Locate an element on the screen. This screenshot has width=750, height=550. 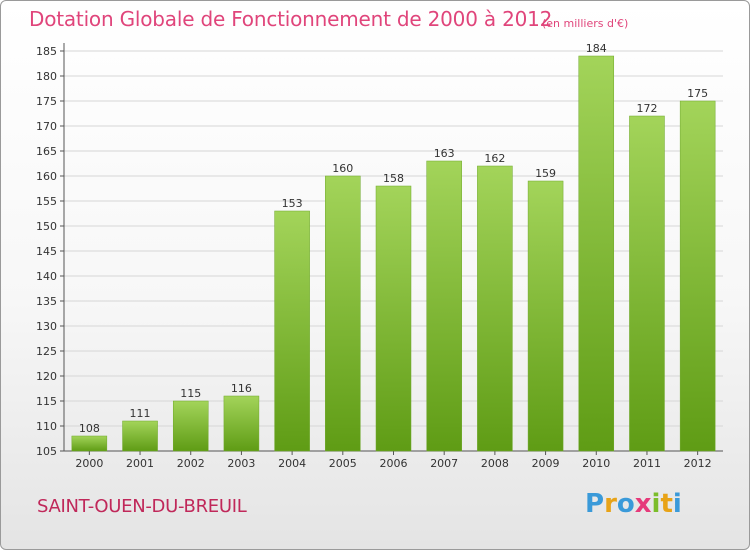
bar-2002 is located at coordinates (190, 426).